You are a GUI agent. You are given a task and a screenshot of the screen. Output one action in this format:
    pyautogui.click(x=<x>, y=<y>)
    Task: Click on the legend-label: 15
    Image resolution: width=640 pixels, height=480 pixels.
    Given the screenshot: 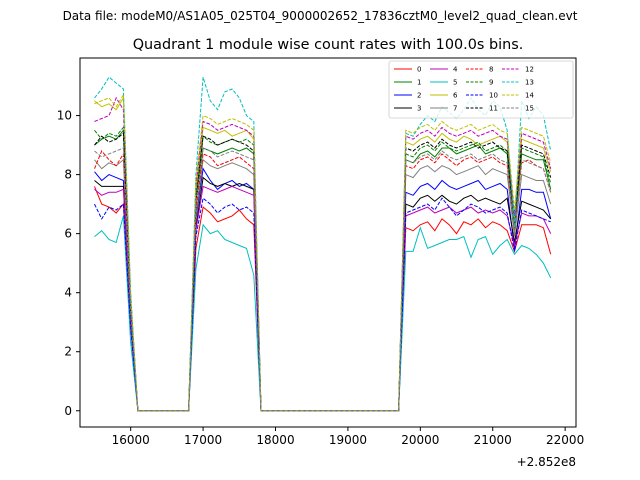 What is the action you would take?
    pyautogui.click(x=529, y=109)
    